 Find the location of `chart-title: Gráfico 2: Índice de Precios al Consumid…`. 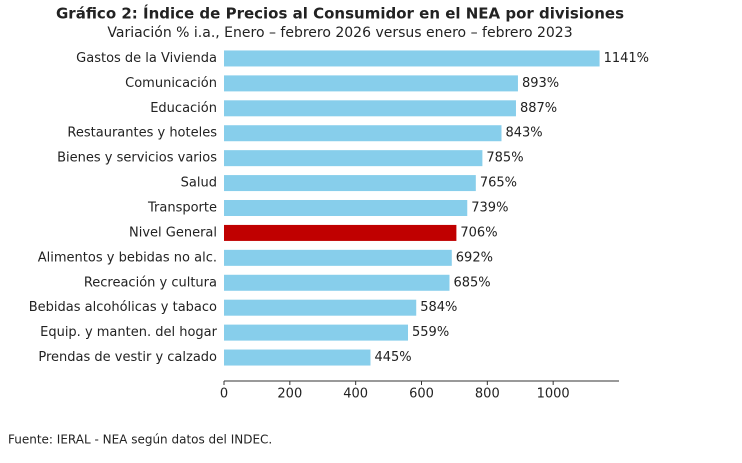

chart-title: Gráfico 2: Índice de Precios al Consumid… is located at coordinates (340, 13).